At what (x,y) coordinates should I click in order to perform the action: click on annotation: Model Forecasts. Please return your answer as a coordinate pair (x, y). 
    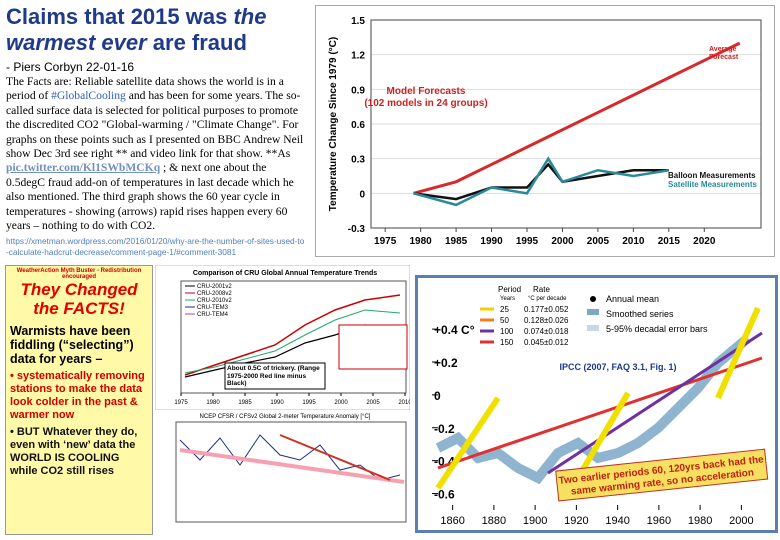
    Looking at the image, I should click on (426, 91).